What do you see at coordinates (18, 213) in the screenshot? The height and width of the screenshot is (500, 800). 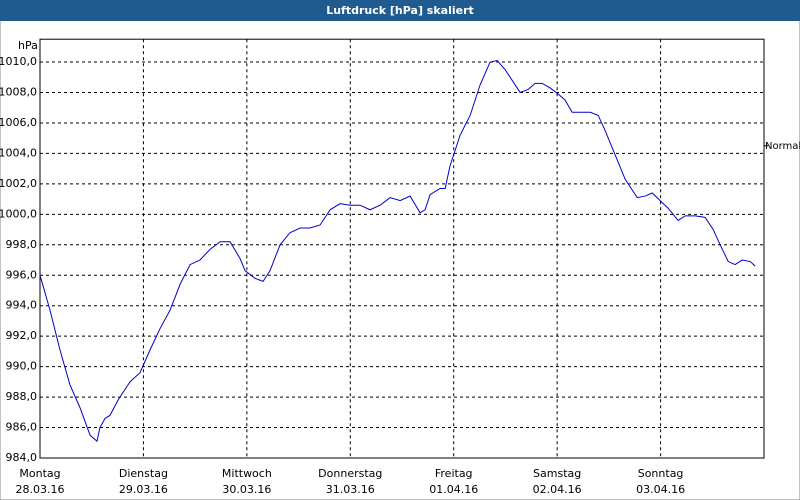 I see `y-tick-label: 1000,0` at bounding box center [18, 213].